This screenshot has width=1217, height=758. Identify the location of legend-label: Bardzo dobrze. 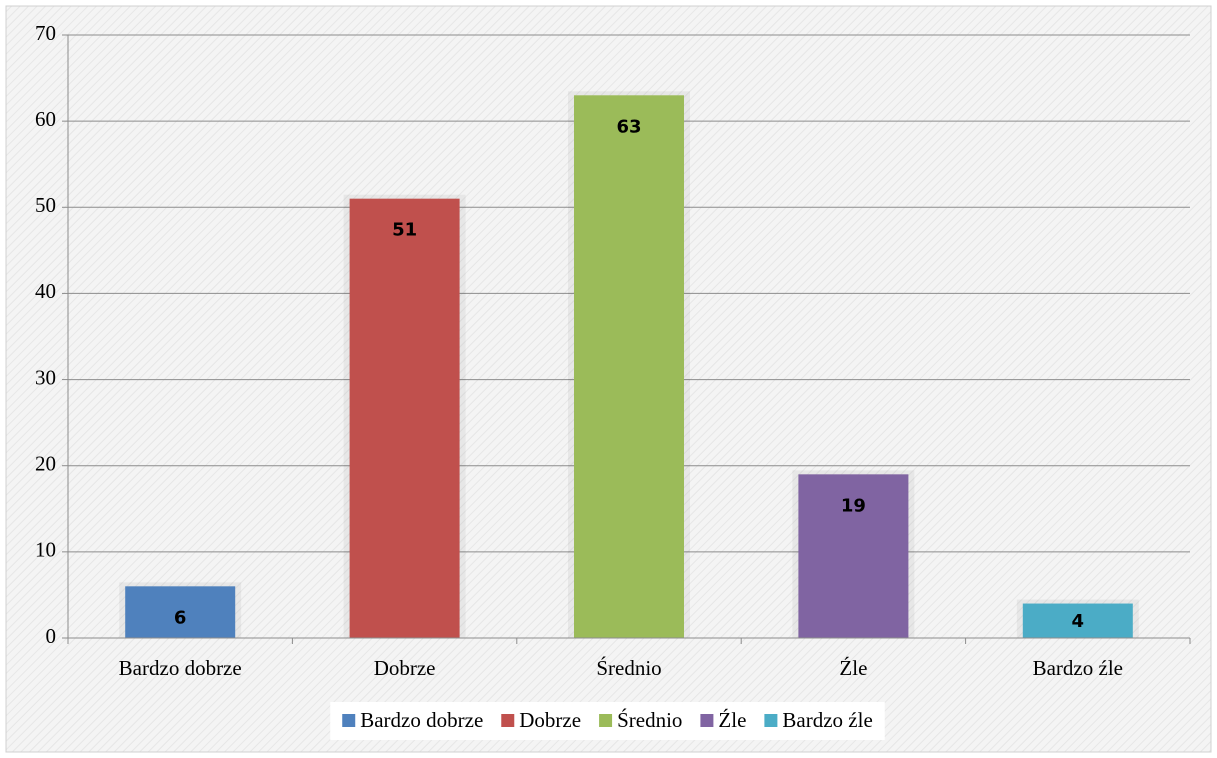
(421, 720).